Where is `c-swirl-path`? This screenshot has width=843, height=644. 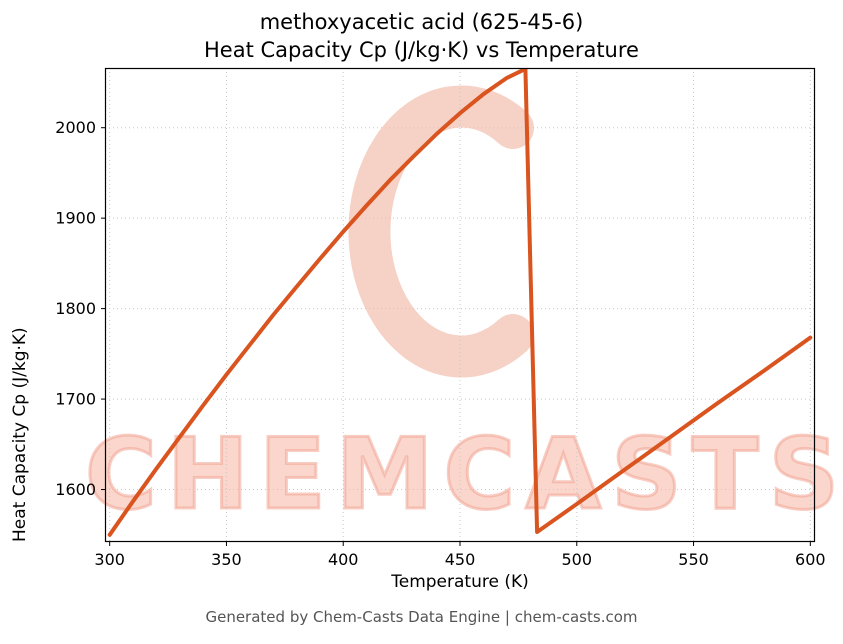 c-swirl-path is located at coordinates (441, 231).